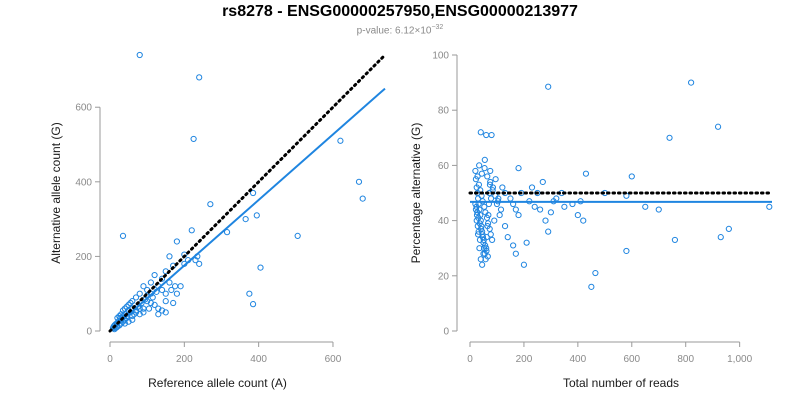 The width and height of the screenshot is (800, 400). What do you see at coordinates (394, 31) in the screenshot?
I see `p-value-text: p-value: 6.12×10` at bounding box center [394, 31].